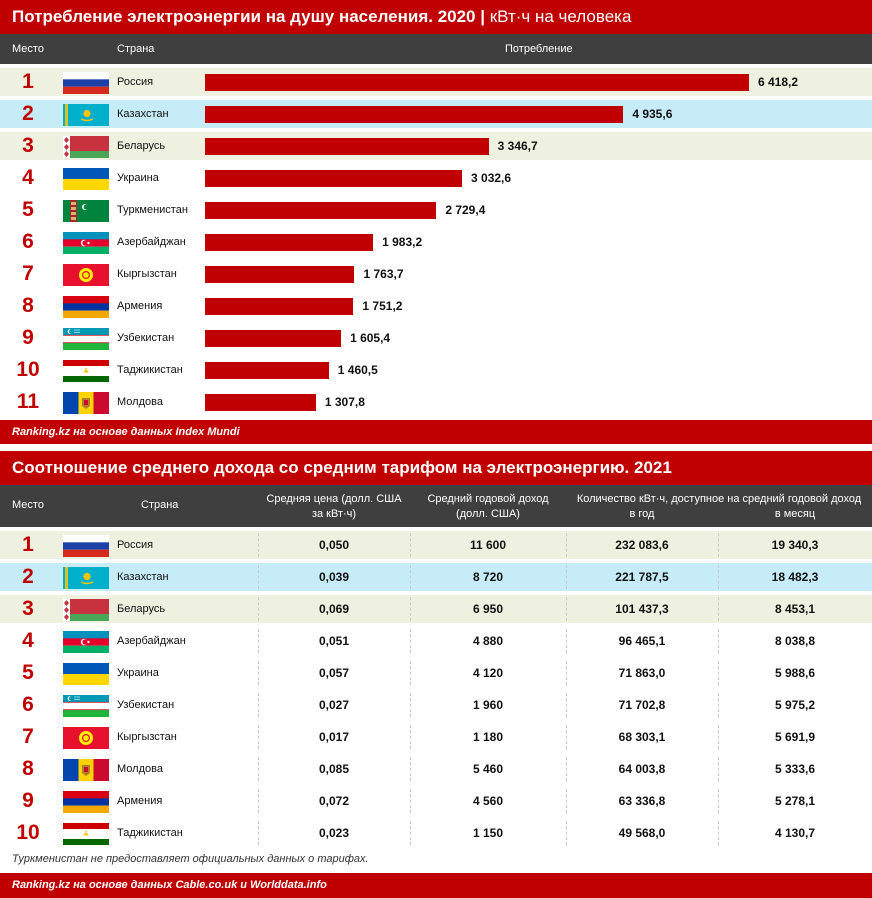  What do you see at coordinates (143, 114) in the screenshot?
I see `country-name: Казахстан` at bounding box center [143, 114].